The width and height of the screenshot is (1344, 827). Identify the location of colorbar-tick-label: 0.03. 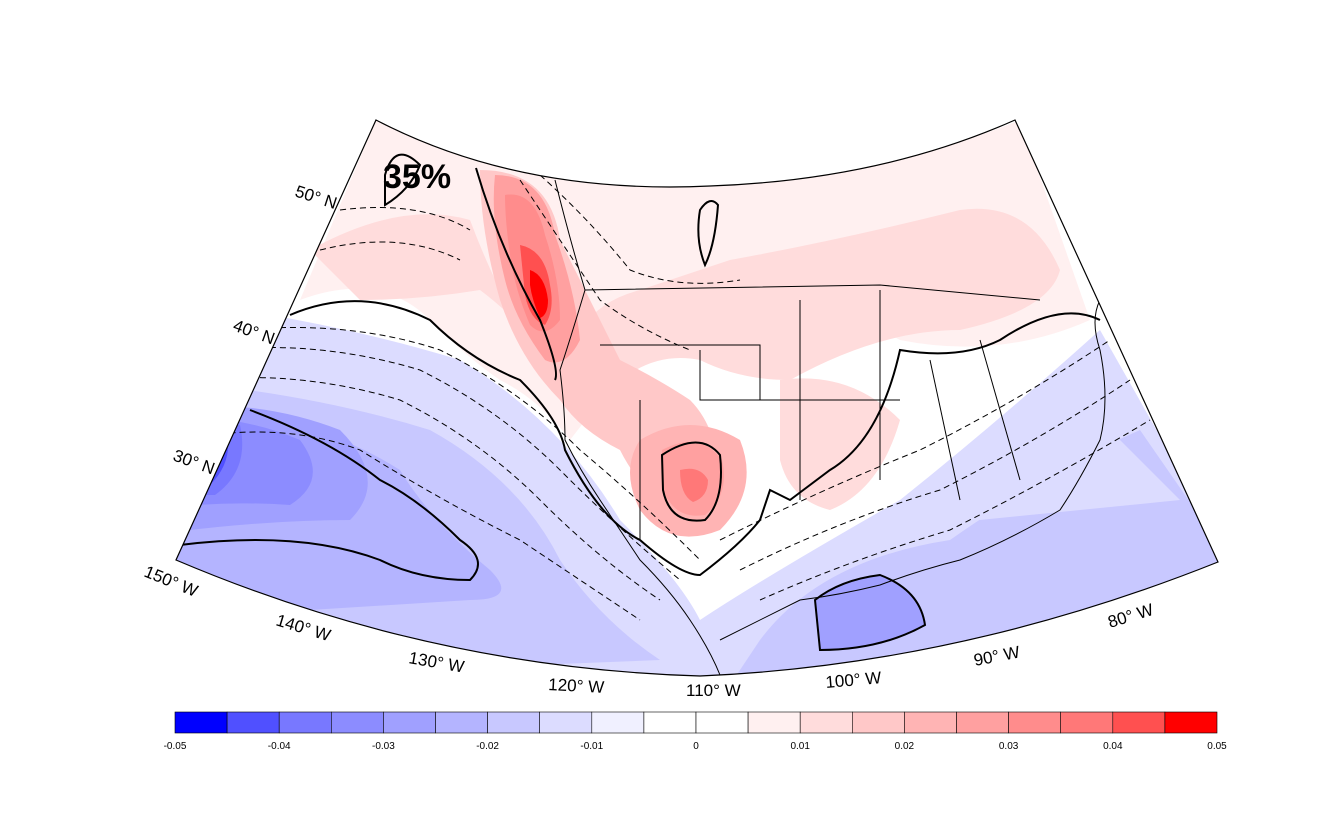
(1009, 746).